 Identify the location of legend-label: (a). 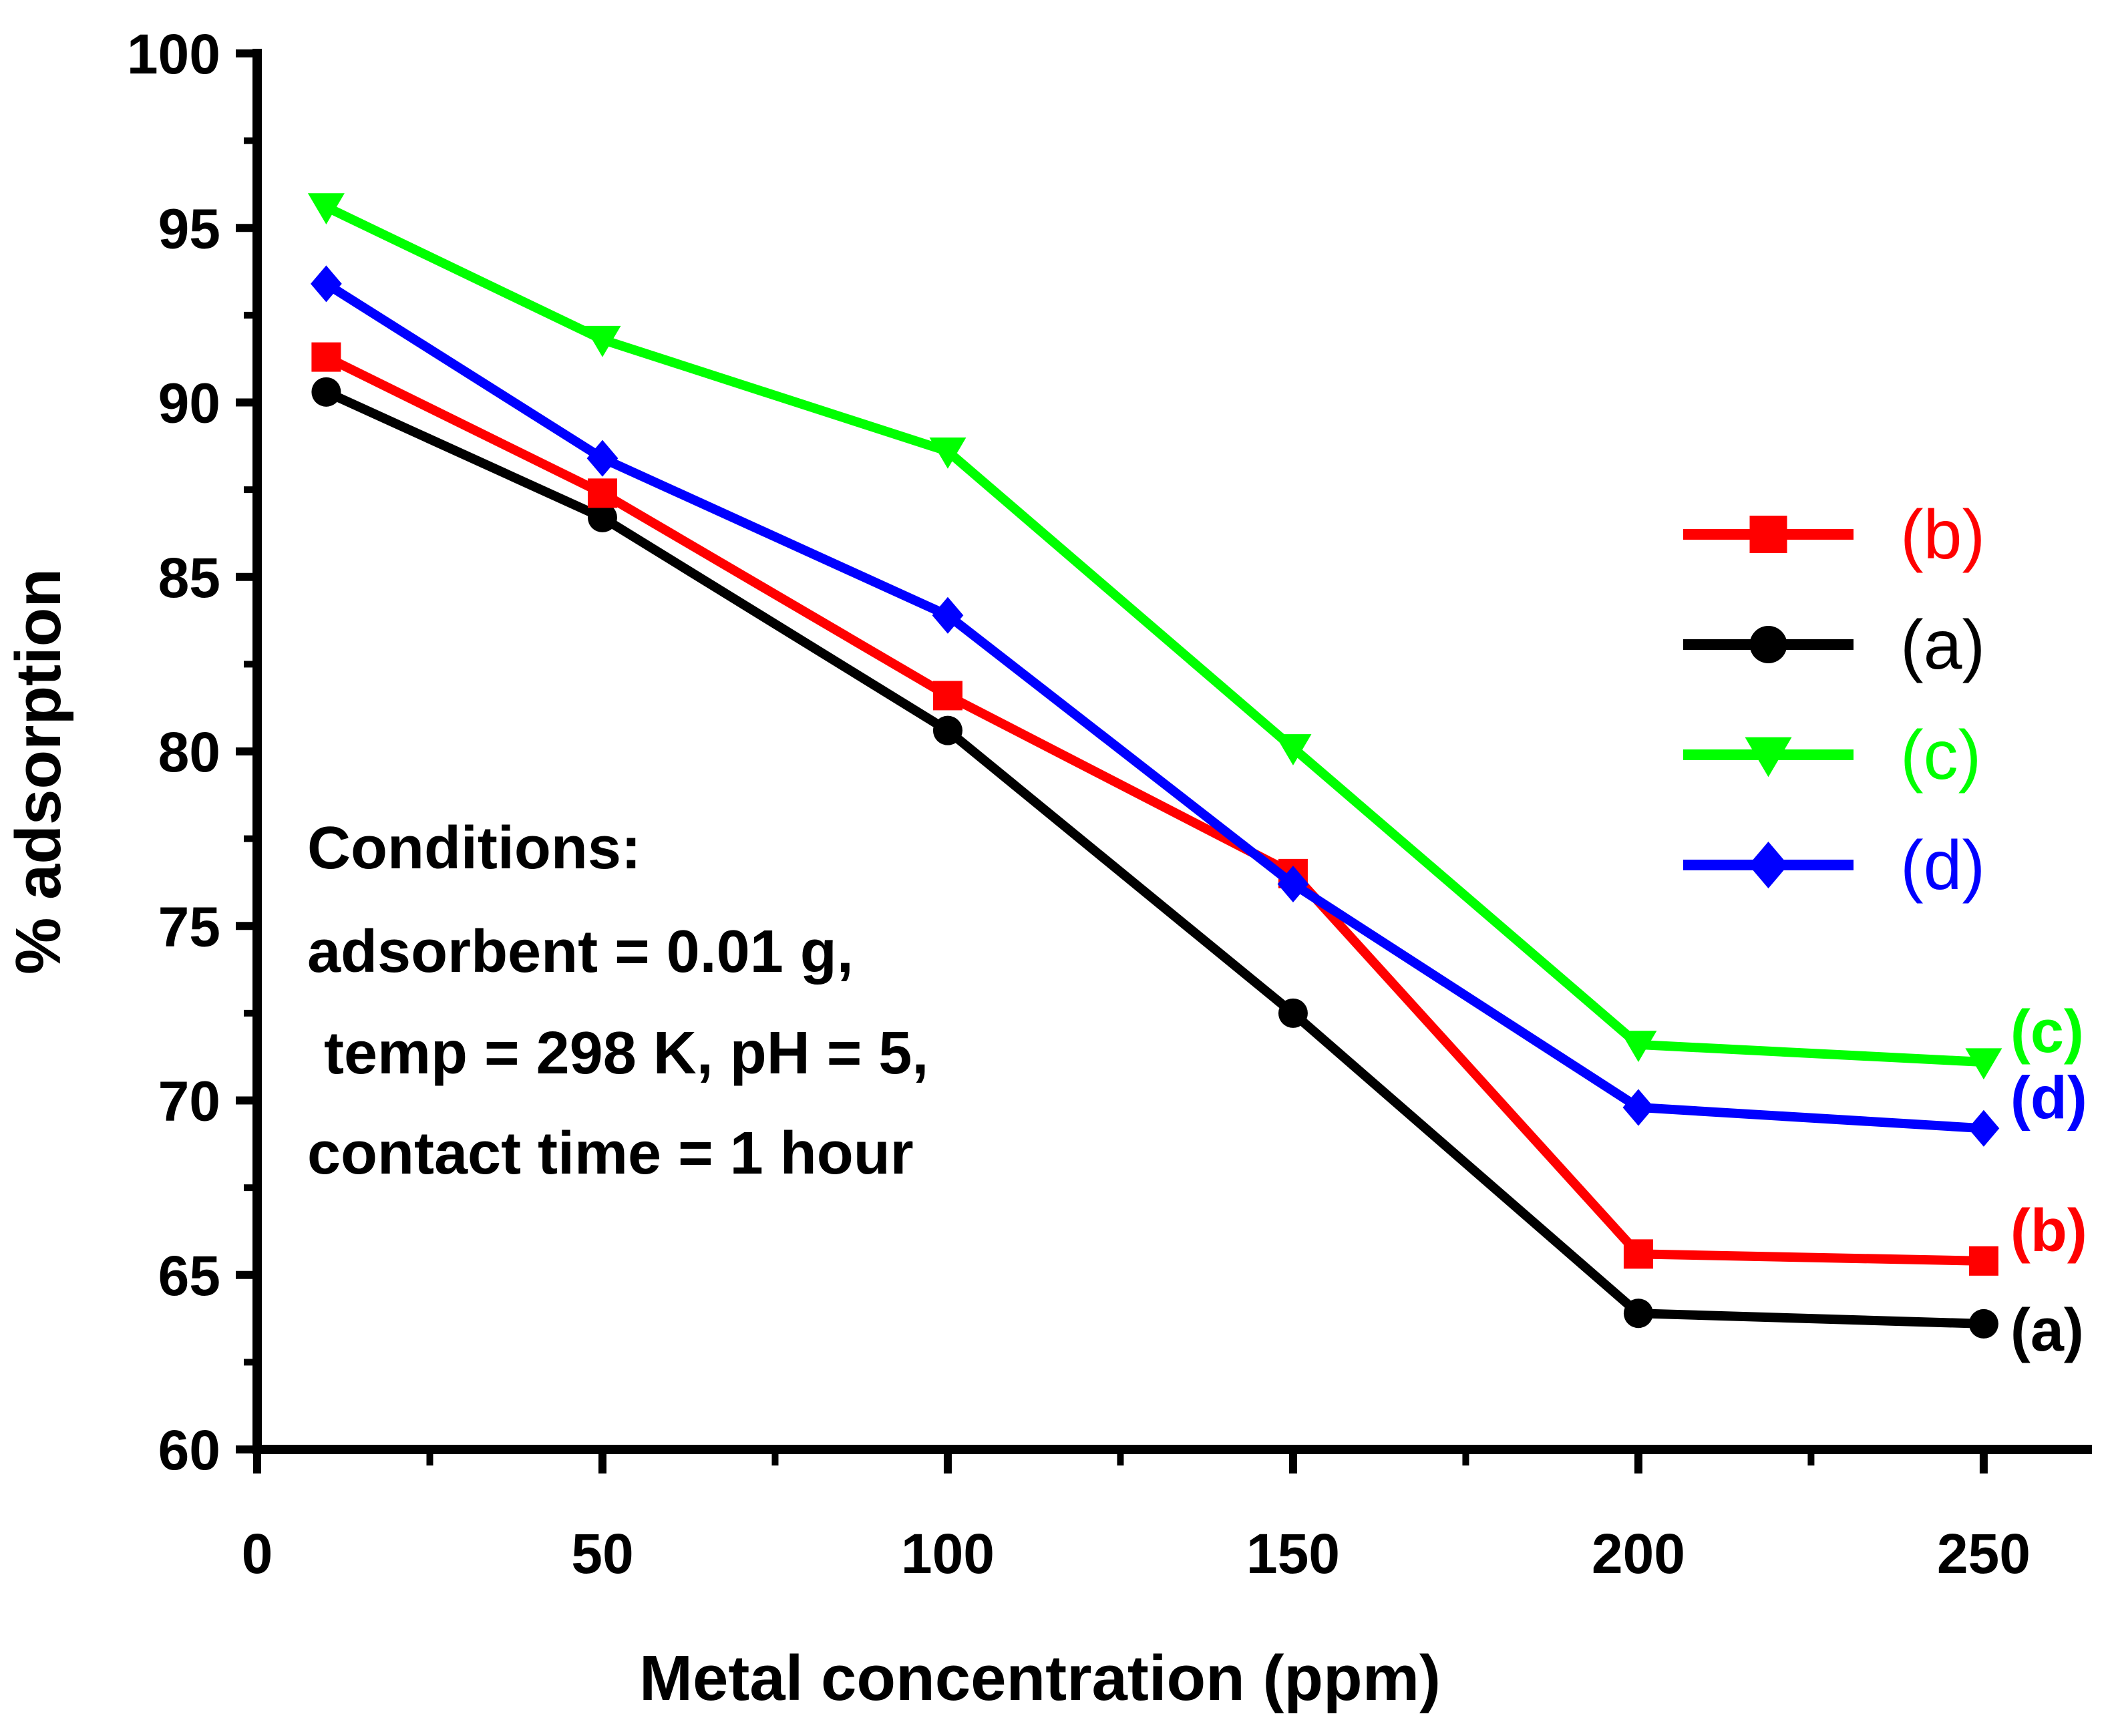
(1943, 645).